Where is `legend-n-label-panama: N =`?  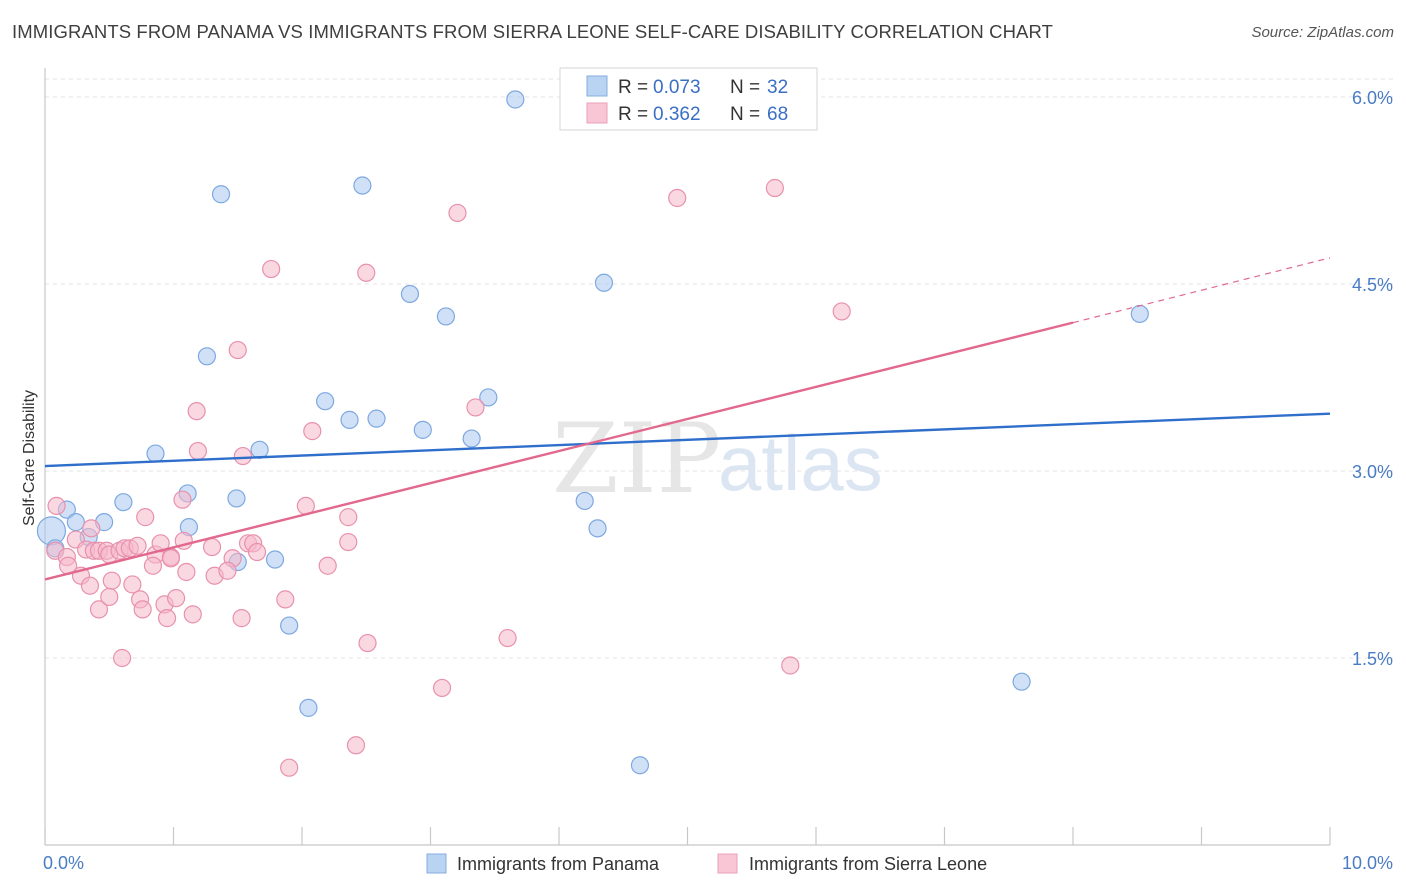
legend-n-label-panama: N = is located at coordinates (745, 87).